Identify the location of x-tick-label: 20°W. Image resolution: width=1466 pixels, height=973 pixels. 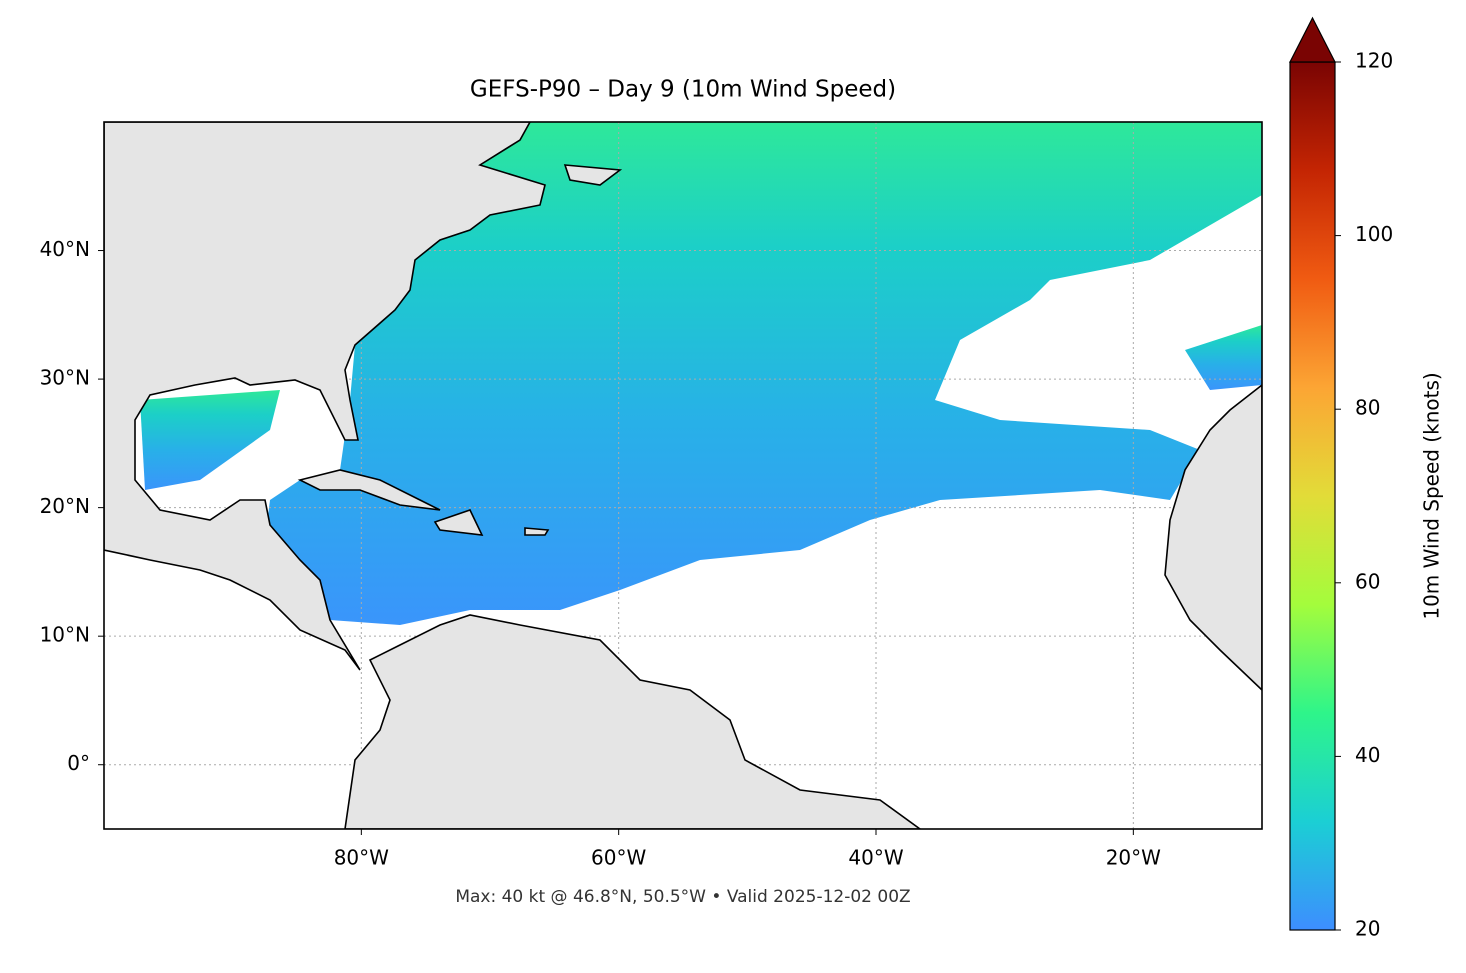
(1133, 858).